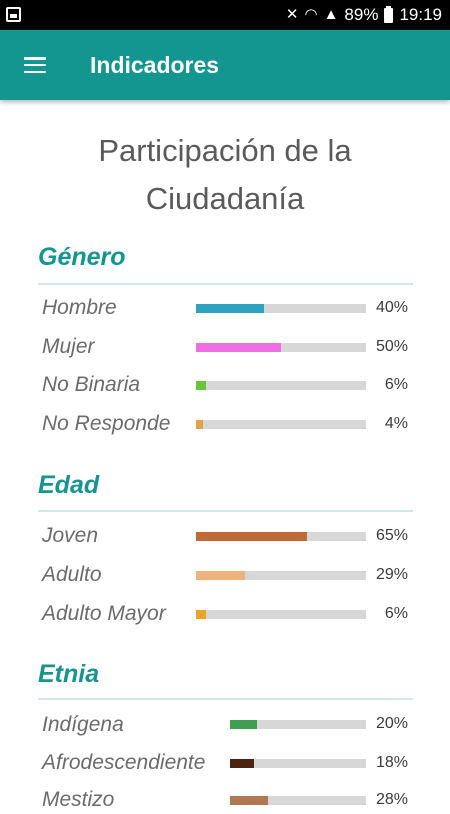 The image size is (450, 814). What do you see at coordinates (389, 14) in the screenshot?
I see `battery-icon` at bounding box center [389, 14].